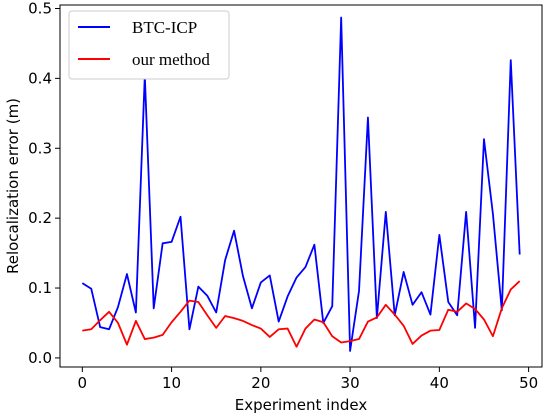 The height and width of the screenshot is (416, 550). What do you see at coordinates (301, 405) in the screenshot?
I see `x-axis-label: Experiment index` at bounding box center [301, 405].